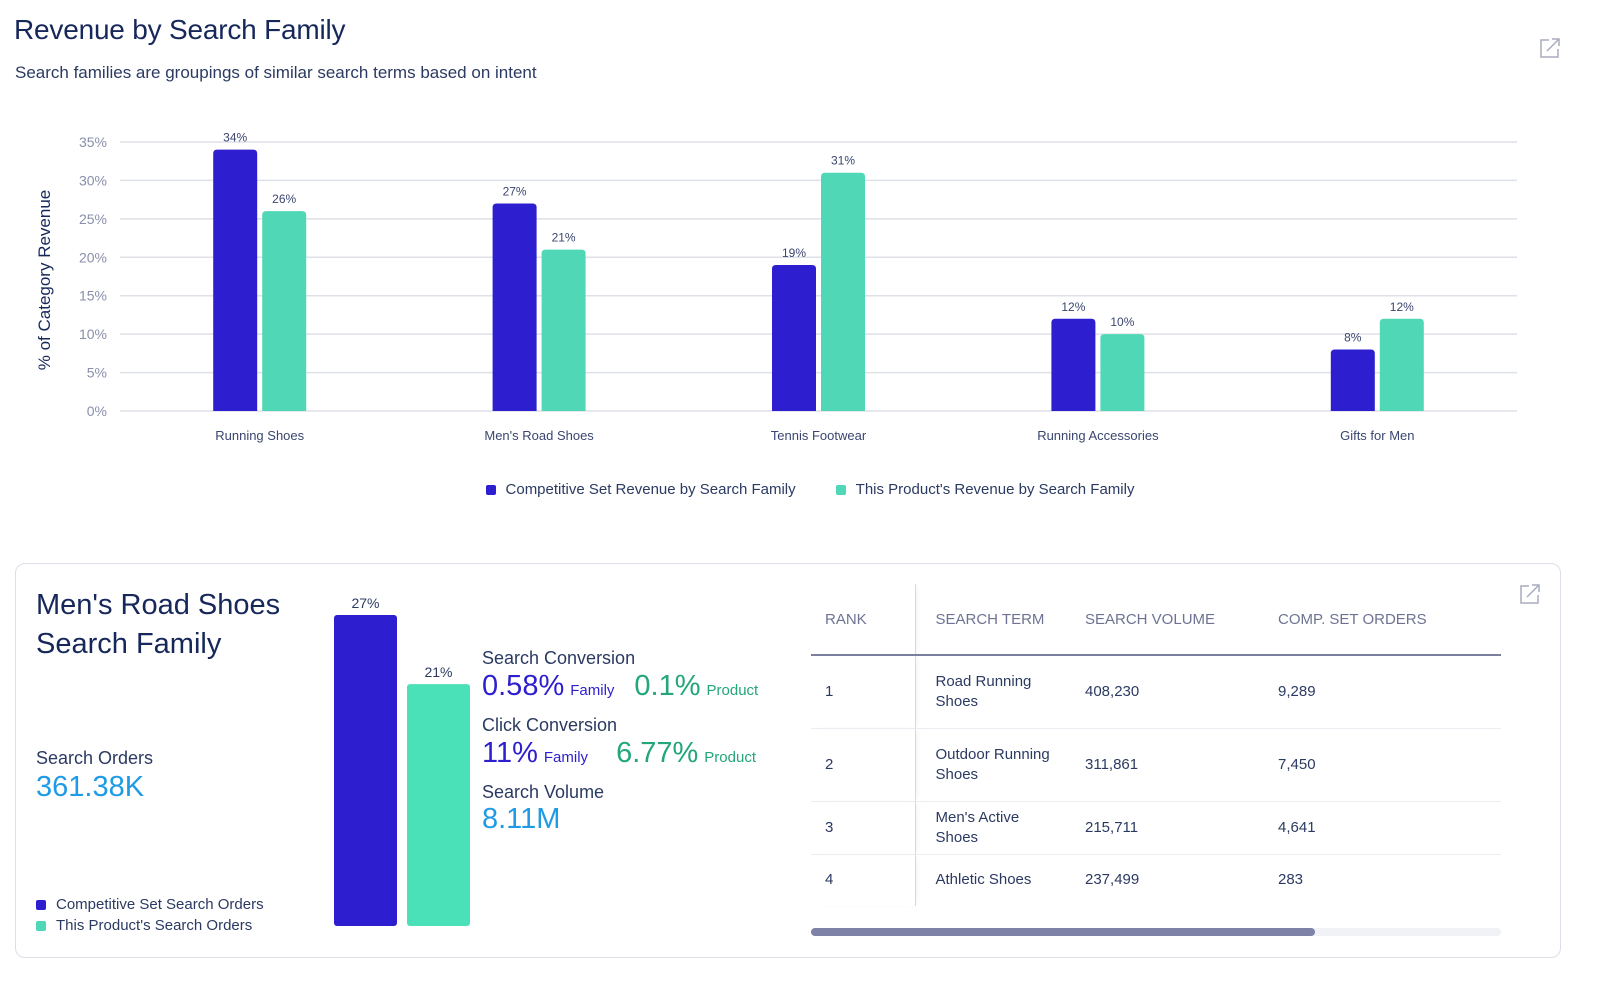 Image resolution: width=1600 pixels, height=995 pixels. I want to click on search-orders-label: Search Orders, so click(95, 758).